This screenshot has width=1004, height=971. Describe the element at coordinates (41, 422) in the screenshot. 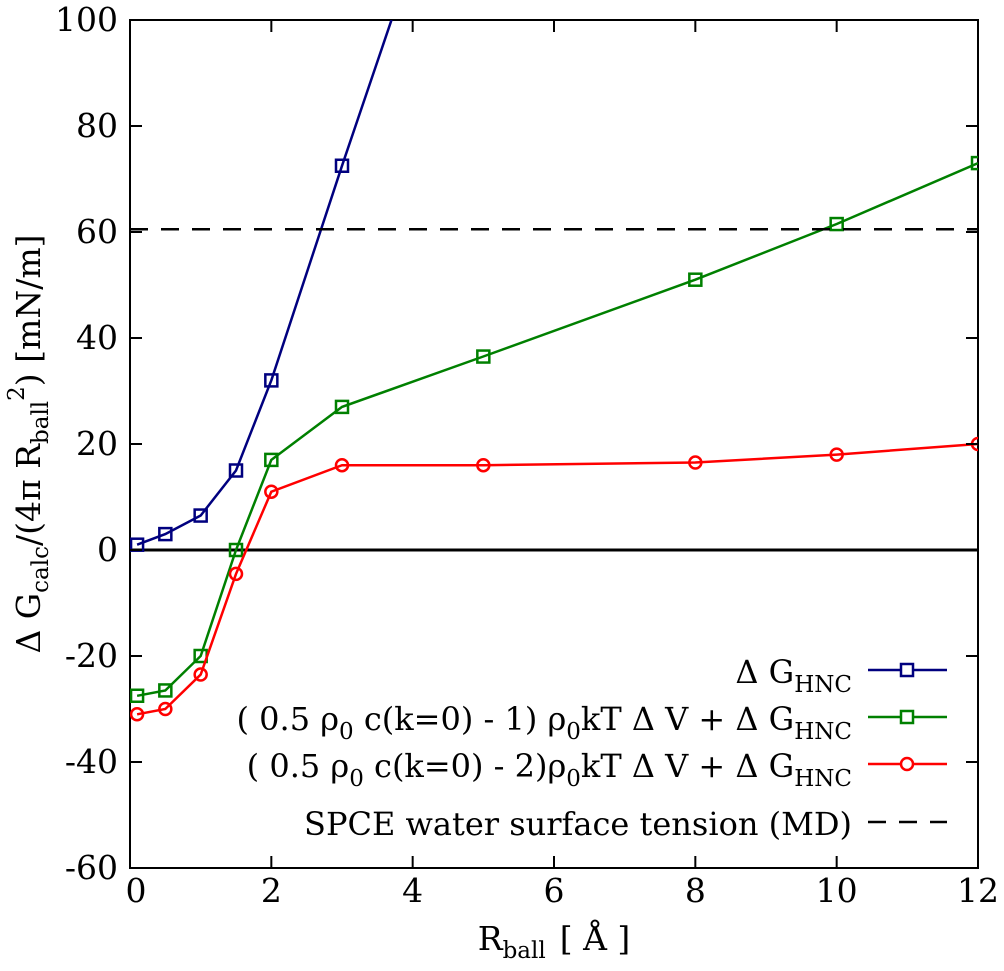

I see `y-axis-title-ball: ball` at that location.